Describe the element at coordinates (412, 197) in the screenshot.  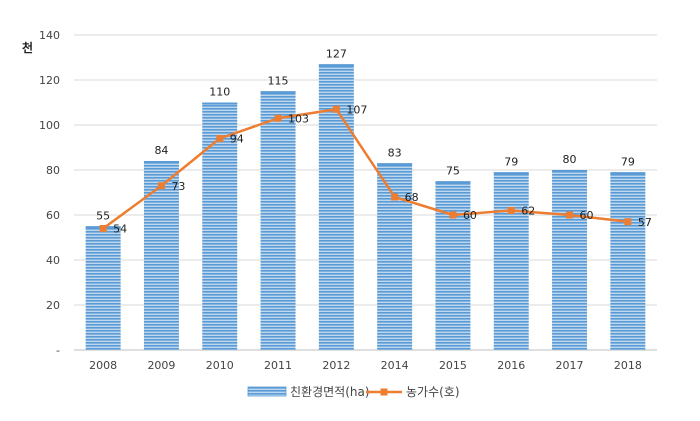
I see `line-value-label: 68` at that location.